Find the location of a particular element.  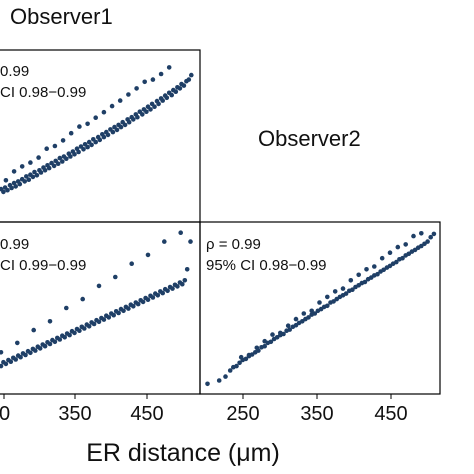

panel-bottom-left-points is located at coordinates (96, 299).